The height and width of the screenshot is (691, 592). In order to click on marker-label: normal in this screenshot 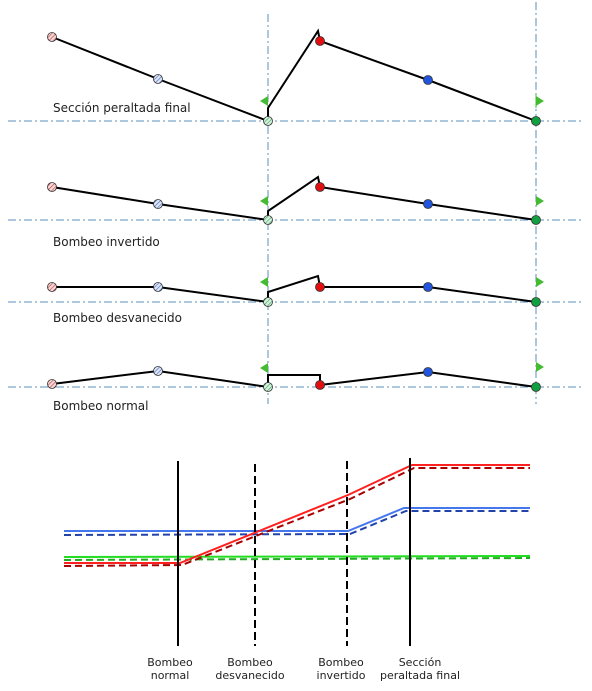, I will do `click(170, 675)`.